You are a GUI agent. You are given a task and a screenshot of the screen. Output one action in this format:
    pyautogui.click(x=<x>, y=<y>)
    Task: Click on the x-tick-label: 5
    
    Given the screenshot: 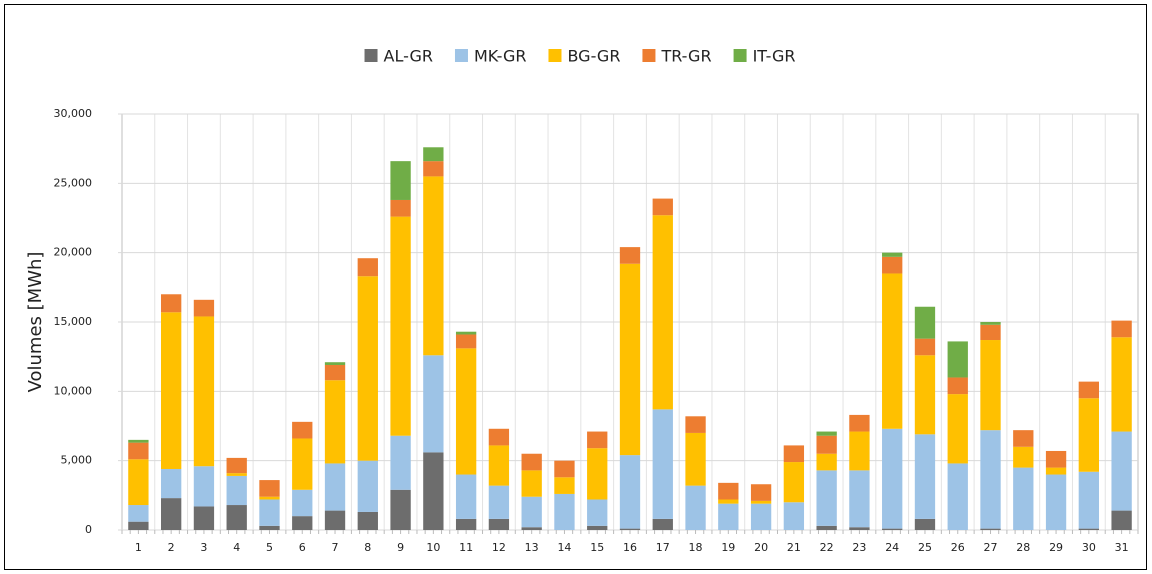 What is the action you would take?
    pyautogui.click(x=269, y=547)
    